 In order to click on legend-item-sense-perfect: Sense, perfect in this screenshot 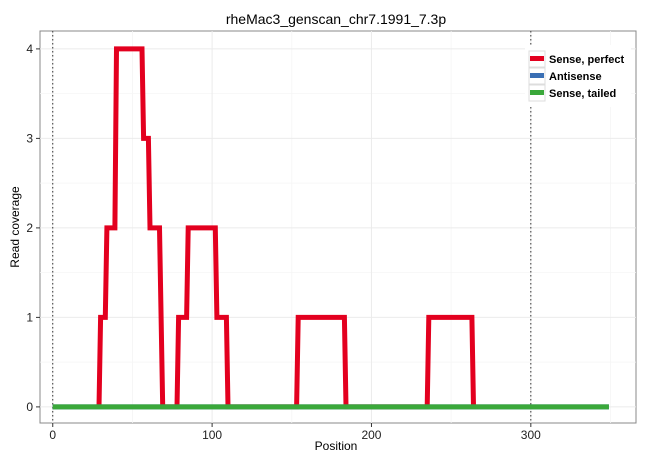, I will do `click(576, 59)`.